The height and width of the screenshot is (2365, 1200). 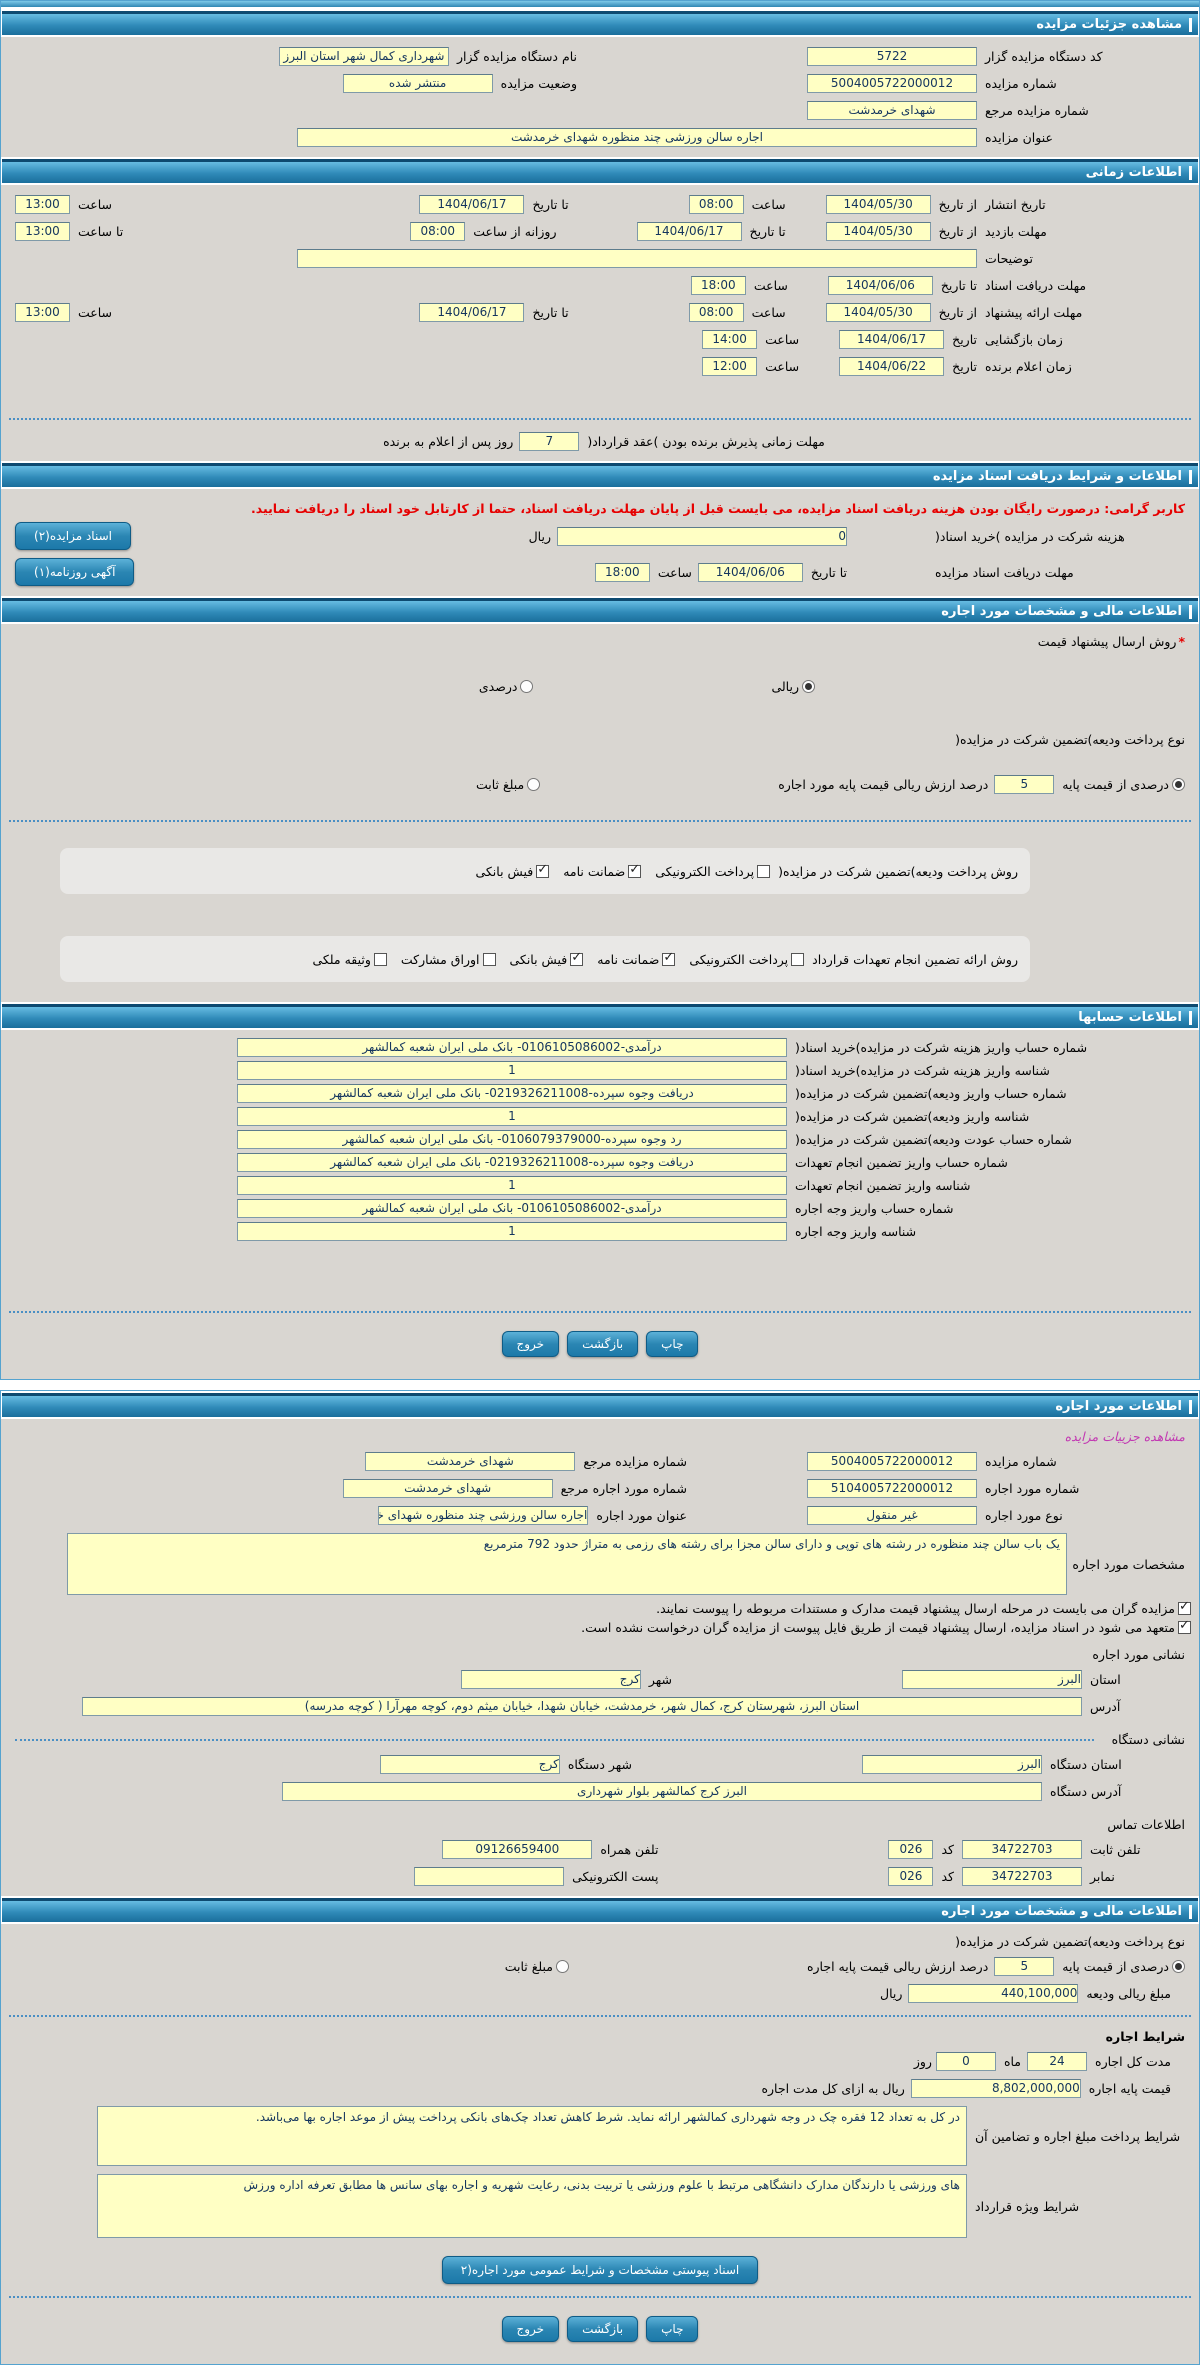 I want to click on agency-name-field: شهرداری کمال شهر استان البرز, so click(x=363, y=56).